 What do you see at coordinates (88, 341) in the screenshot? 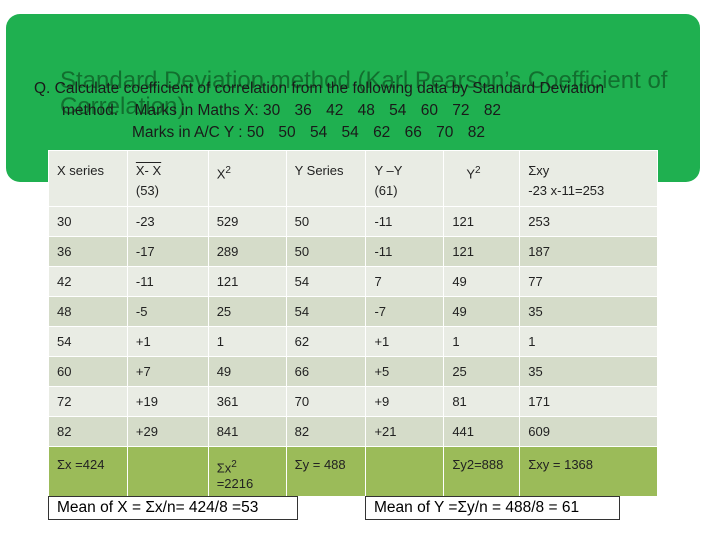
I see `cell-x: 54` at bounding box center [88, 341].